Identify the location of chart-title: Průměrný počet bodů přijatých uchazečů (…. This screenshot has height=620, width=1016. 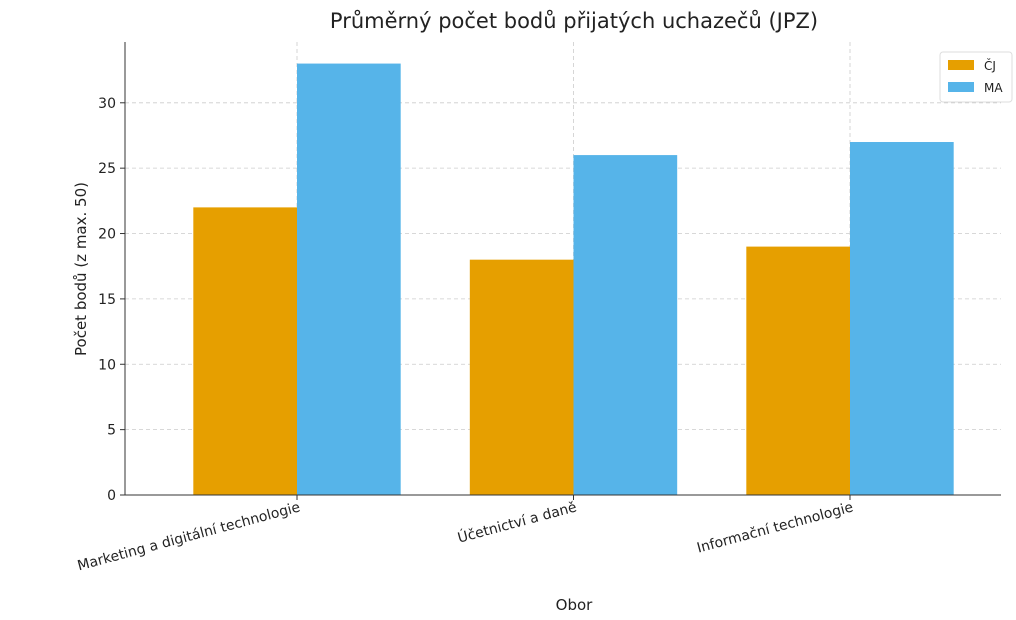
(574, 21).